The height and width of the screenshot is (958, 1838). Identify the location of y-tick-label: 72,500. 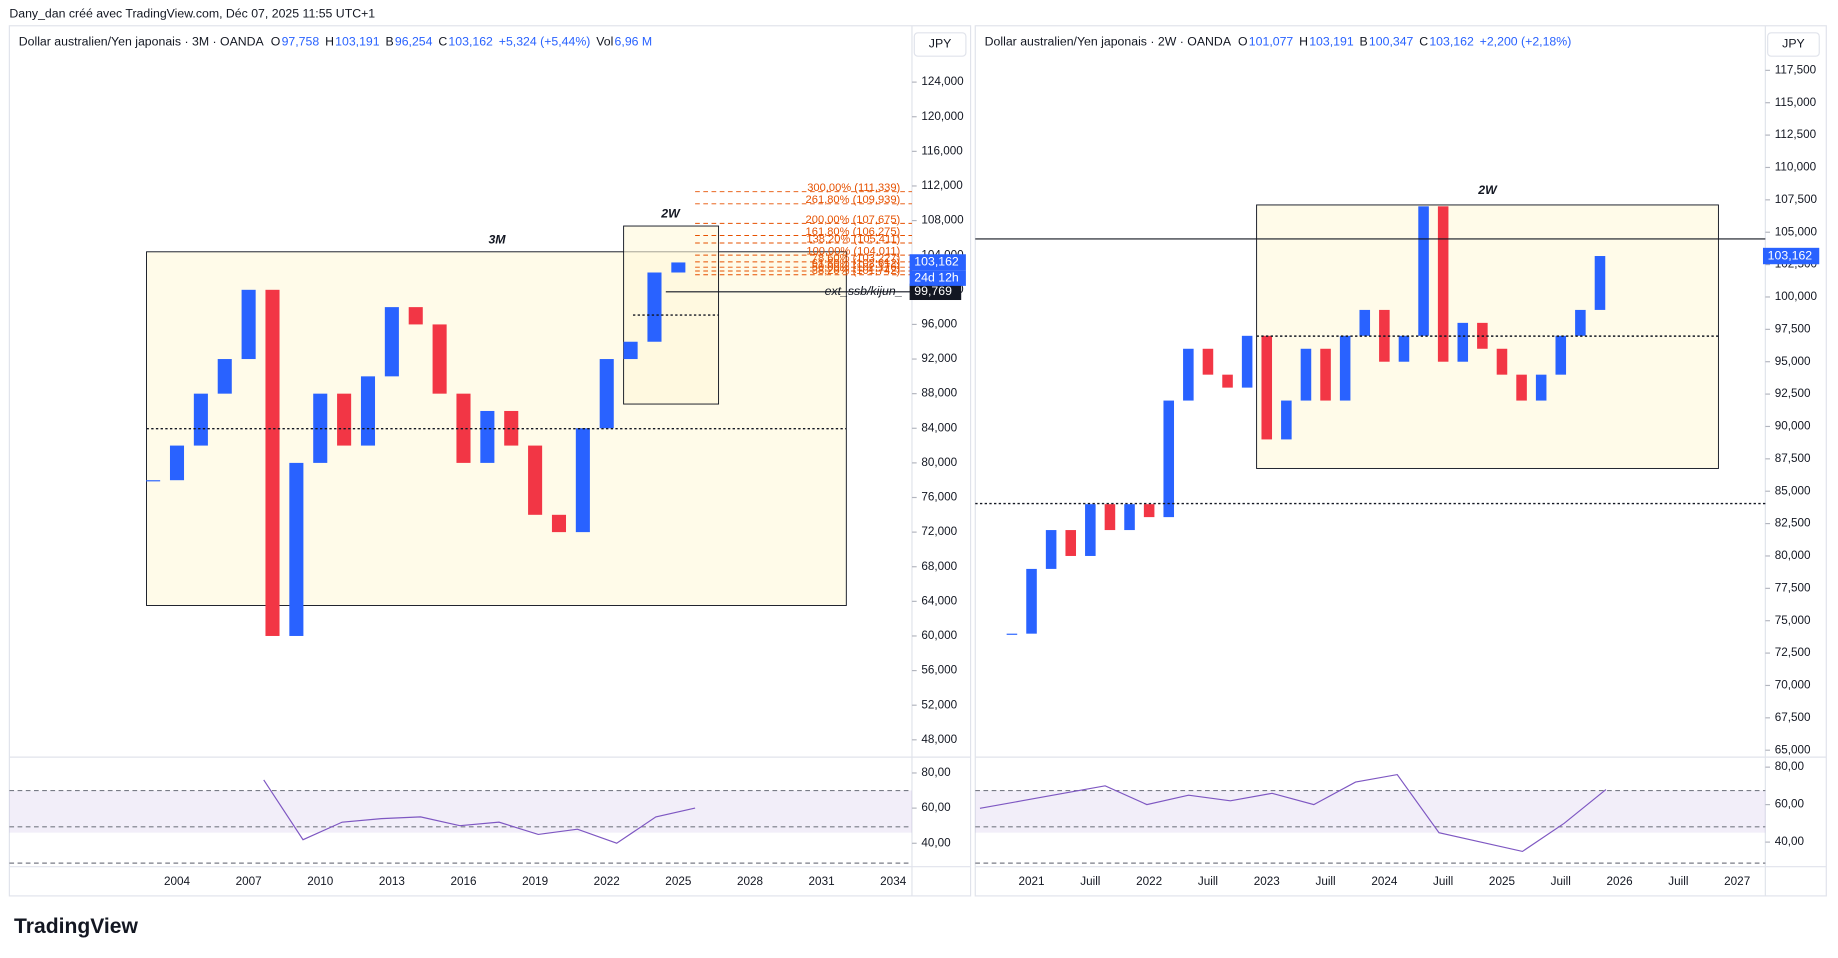
(1793, 652).